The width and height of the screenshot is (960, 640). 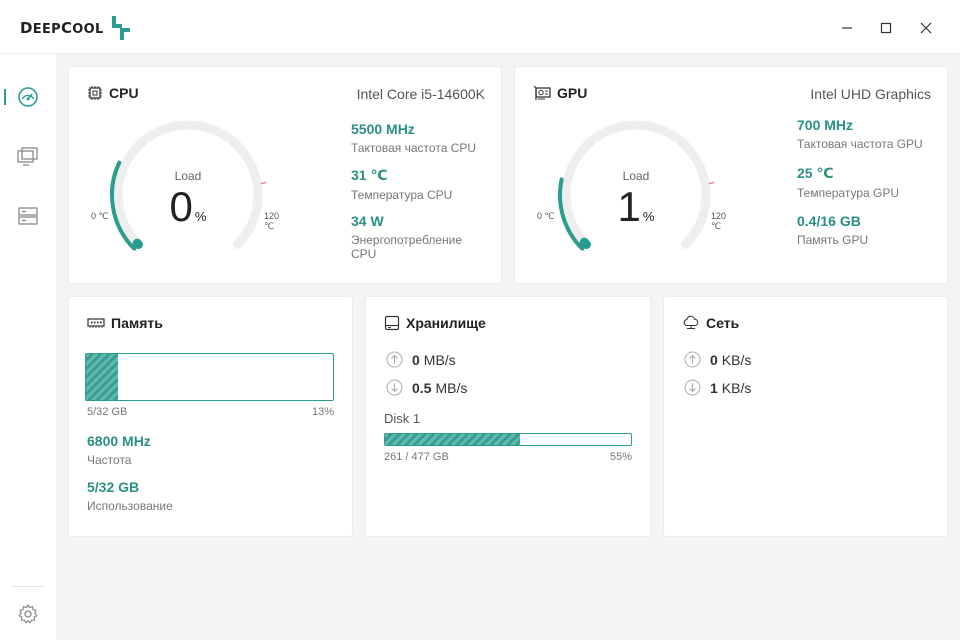 What do you see at coordinates (723, 323) in the screenshot?
I see `network-title: Сеть` at bounding box center [723, 323].